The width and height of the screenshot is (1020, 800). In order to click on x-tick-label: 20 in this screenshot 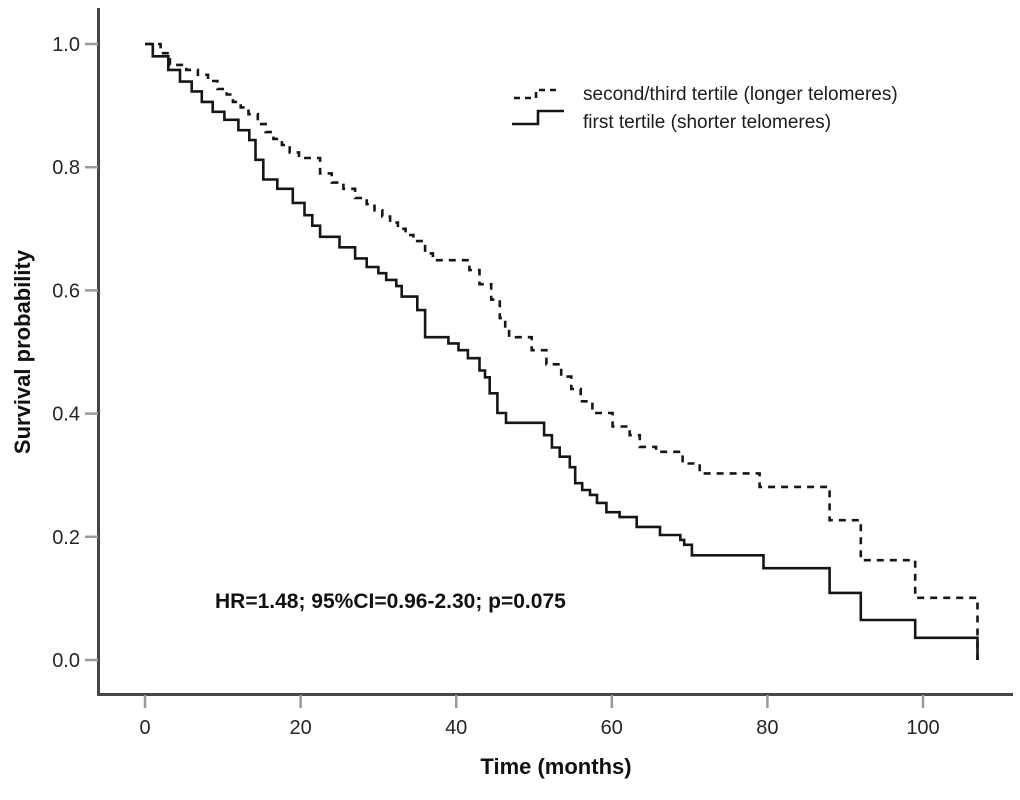, I will do `click(300, 728)`.